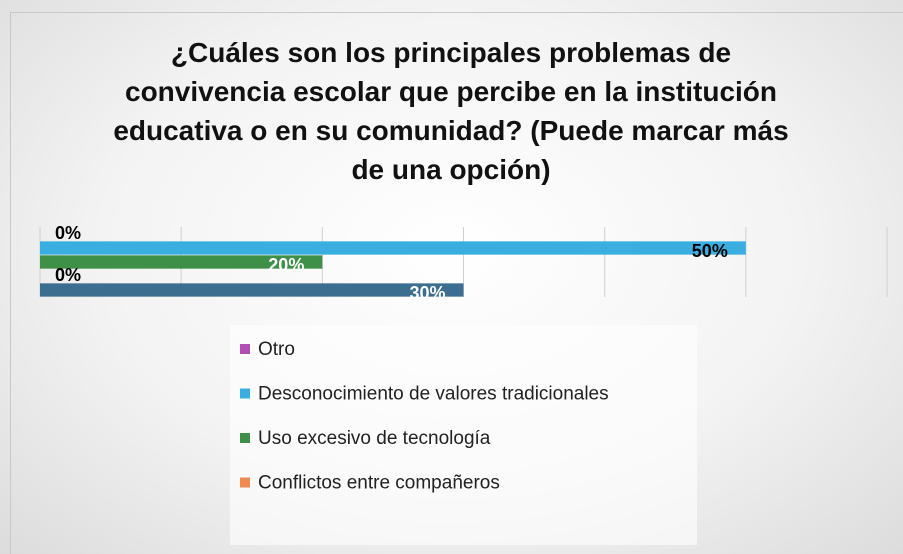 The width and height of the screenshot is (903, 554). I want to click on legend-label: Otro, so click(276, 349).